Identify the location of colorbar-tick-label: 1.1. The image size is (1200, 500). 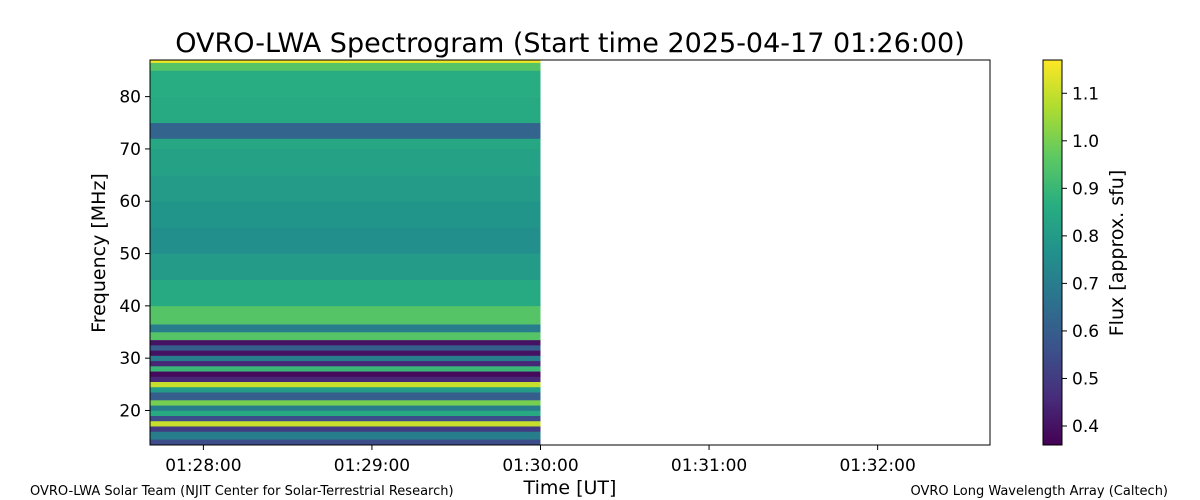
(1085, 94).